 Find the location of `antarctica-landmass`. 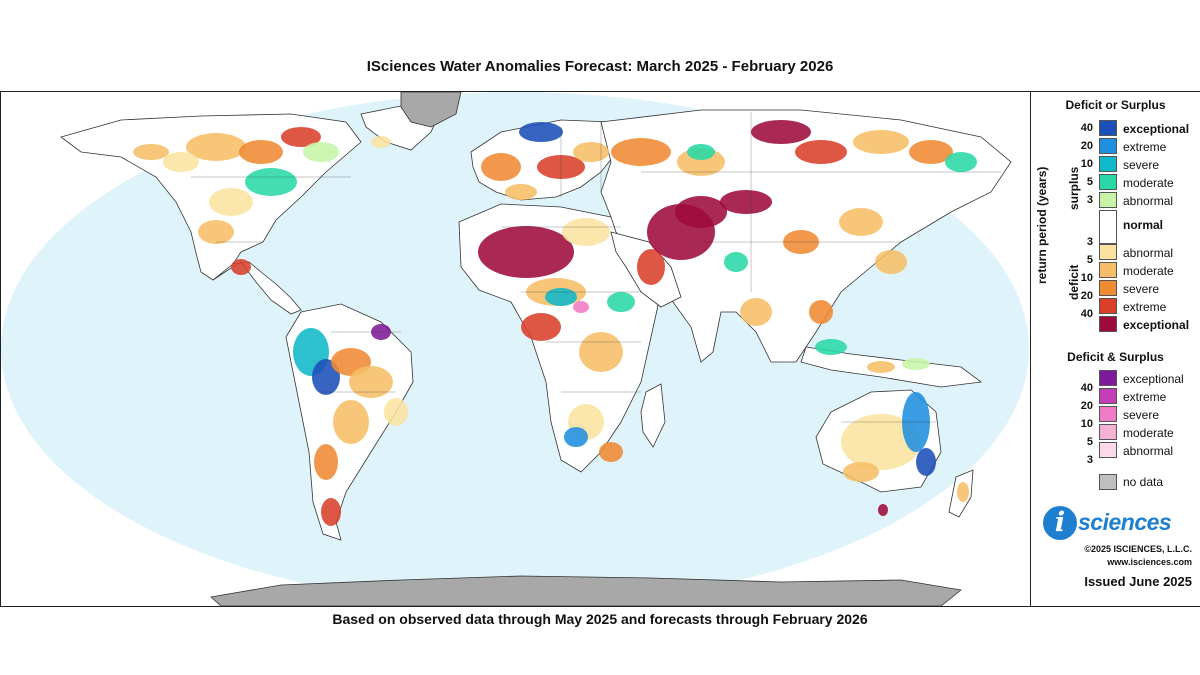

antarctica-landmass is located at coordinates (586, 590).